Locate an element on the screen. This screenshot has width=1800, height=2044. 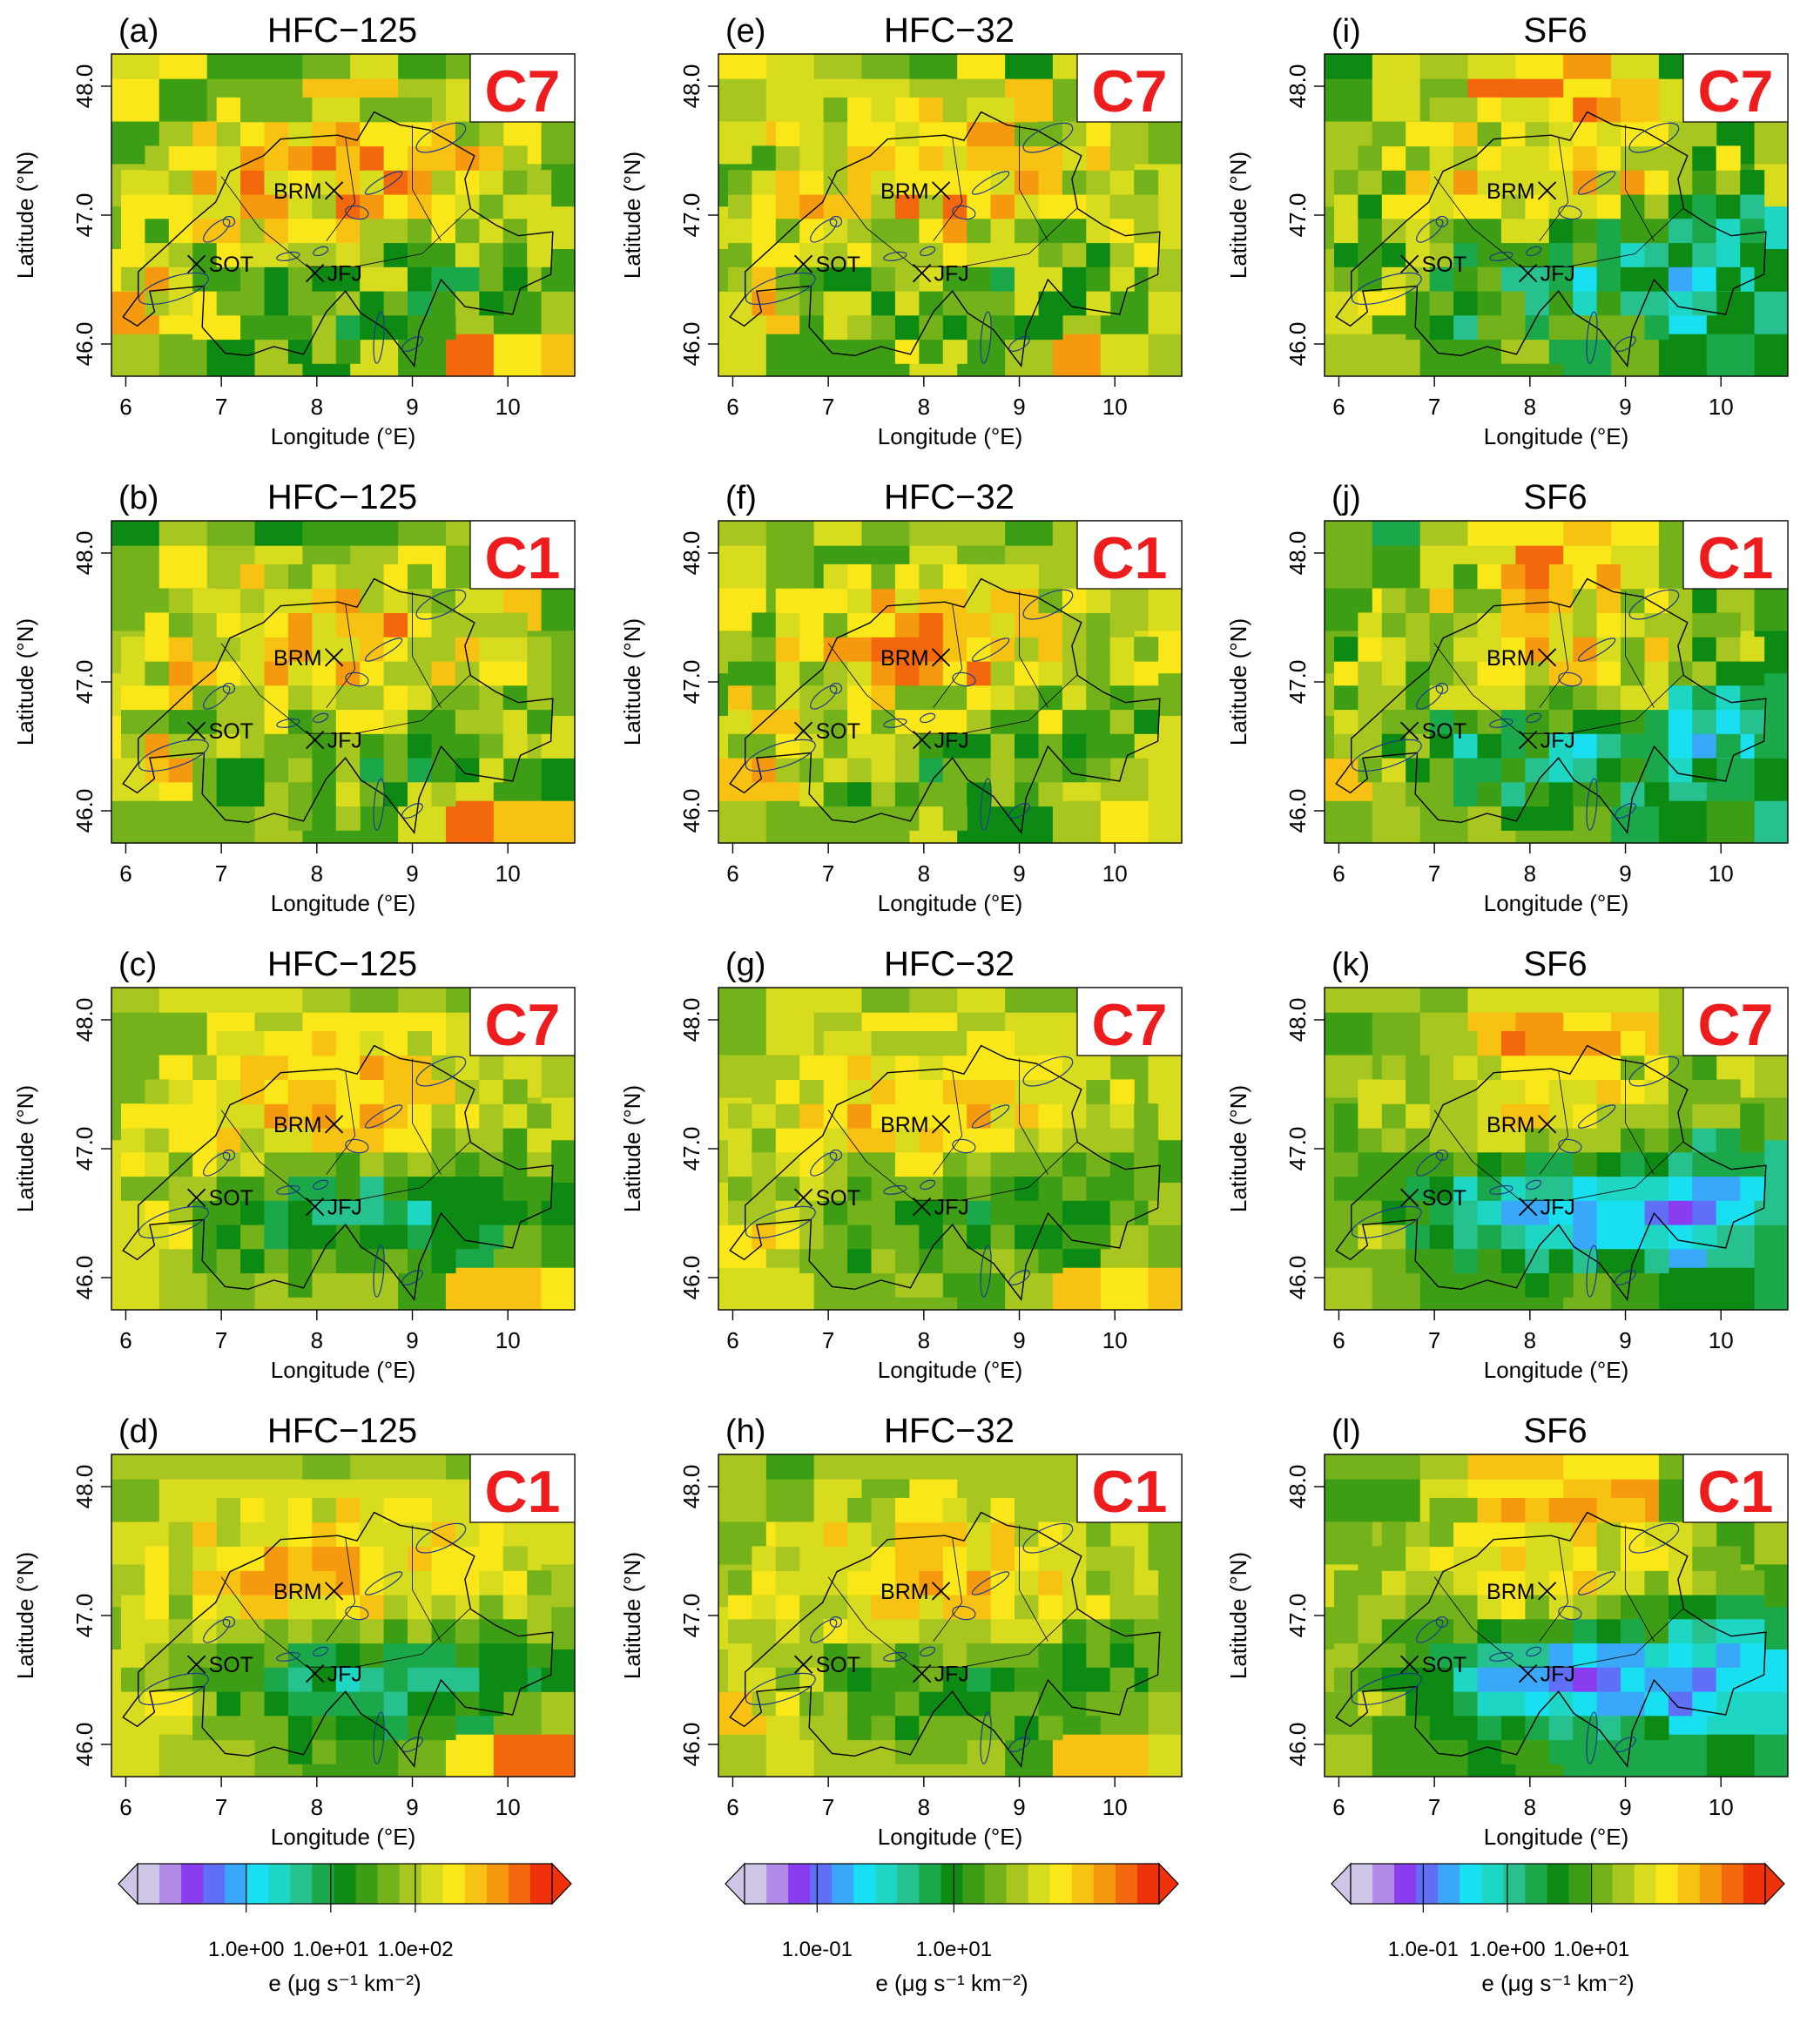
panel-title: HFC−125 is located at coordinates (342, 1431).